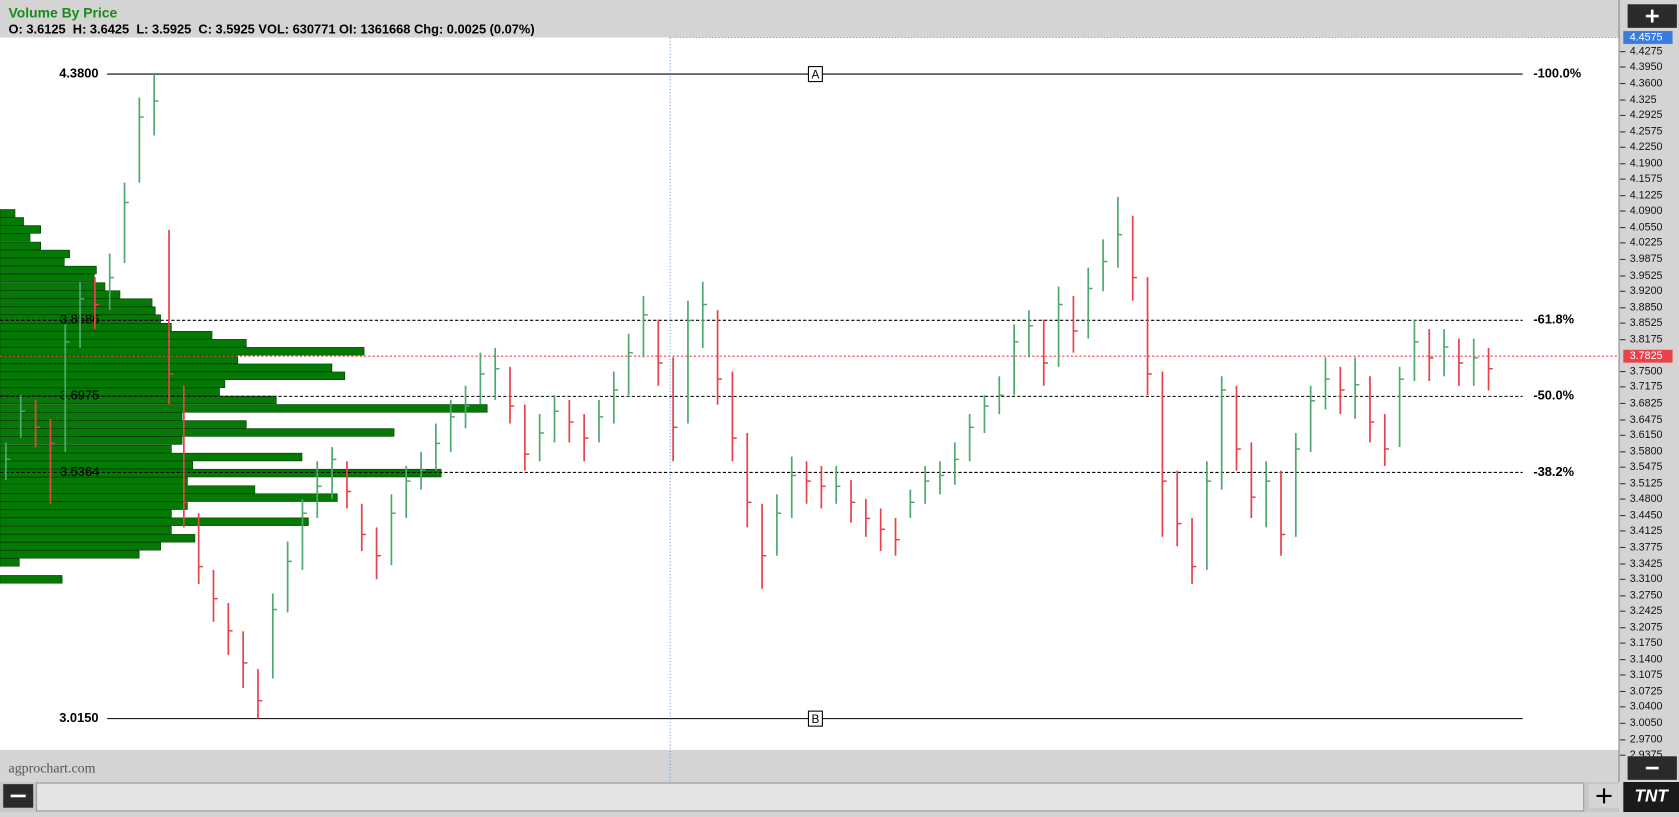 The image size is (1679, 817). What do you see at coordinates (1553, 395) in the screenshot?
I see `fib-pct-label: -50.0%` at bounding box center [1553, 395].